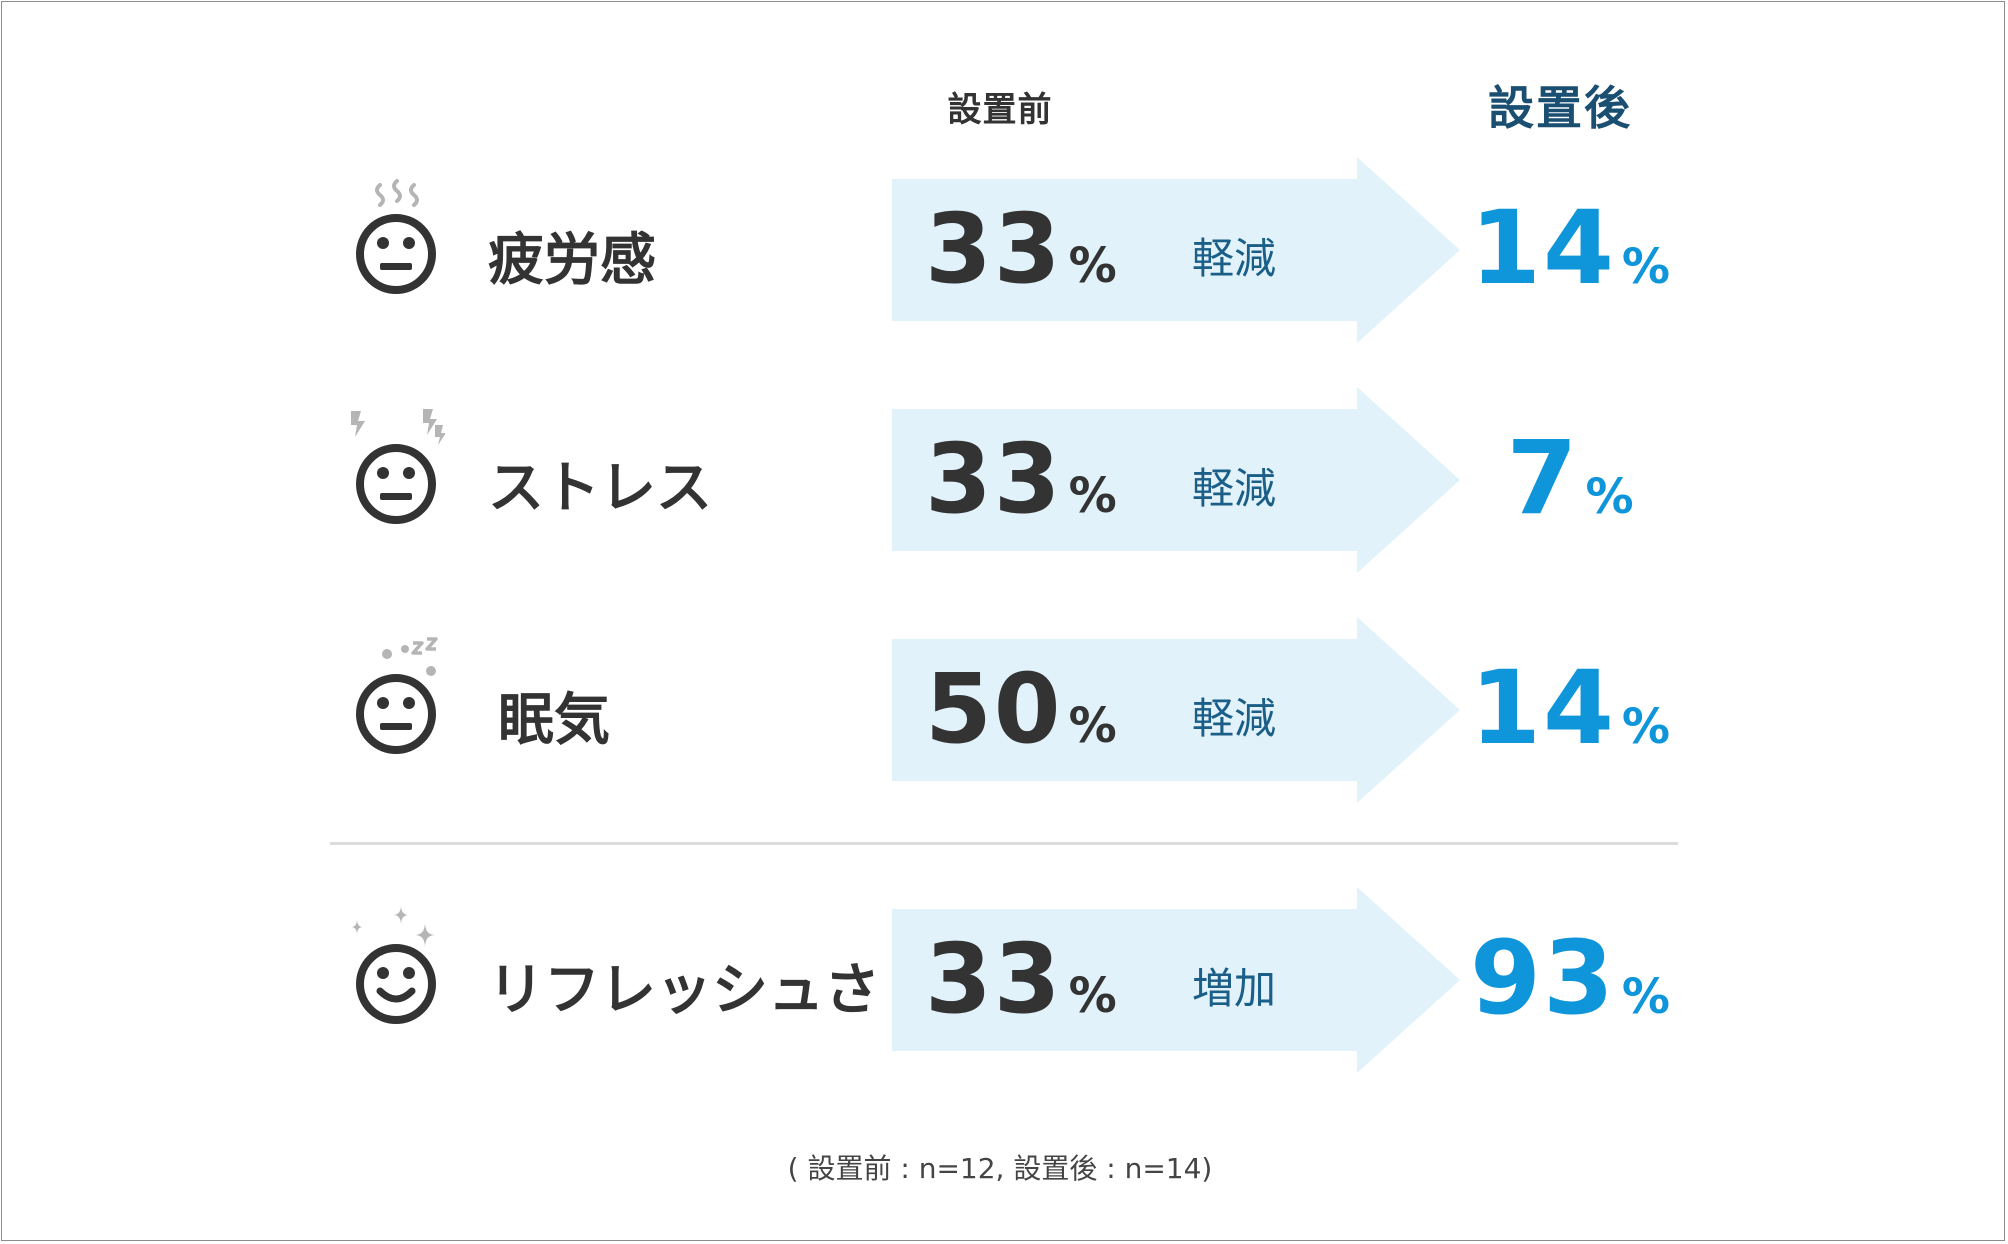 The height and width of the screenshot is (1244, 2008). I want to click on row-label: 眠気, so click(554, 720).